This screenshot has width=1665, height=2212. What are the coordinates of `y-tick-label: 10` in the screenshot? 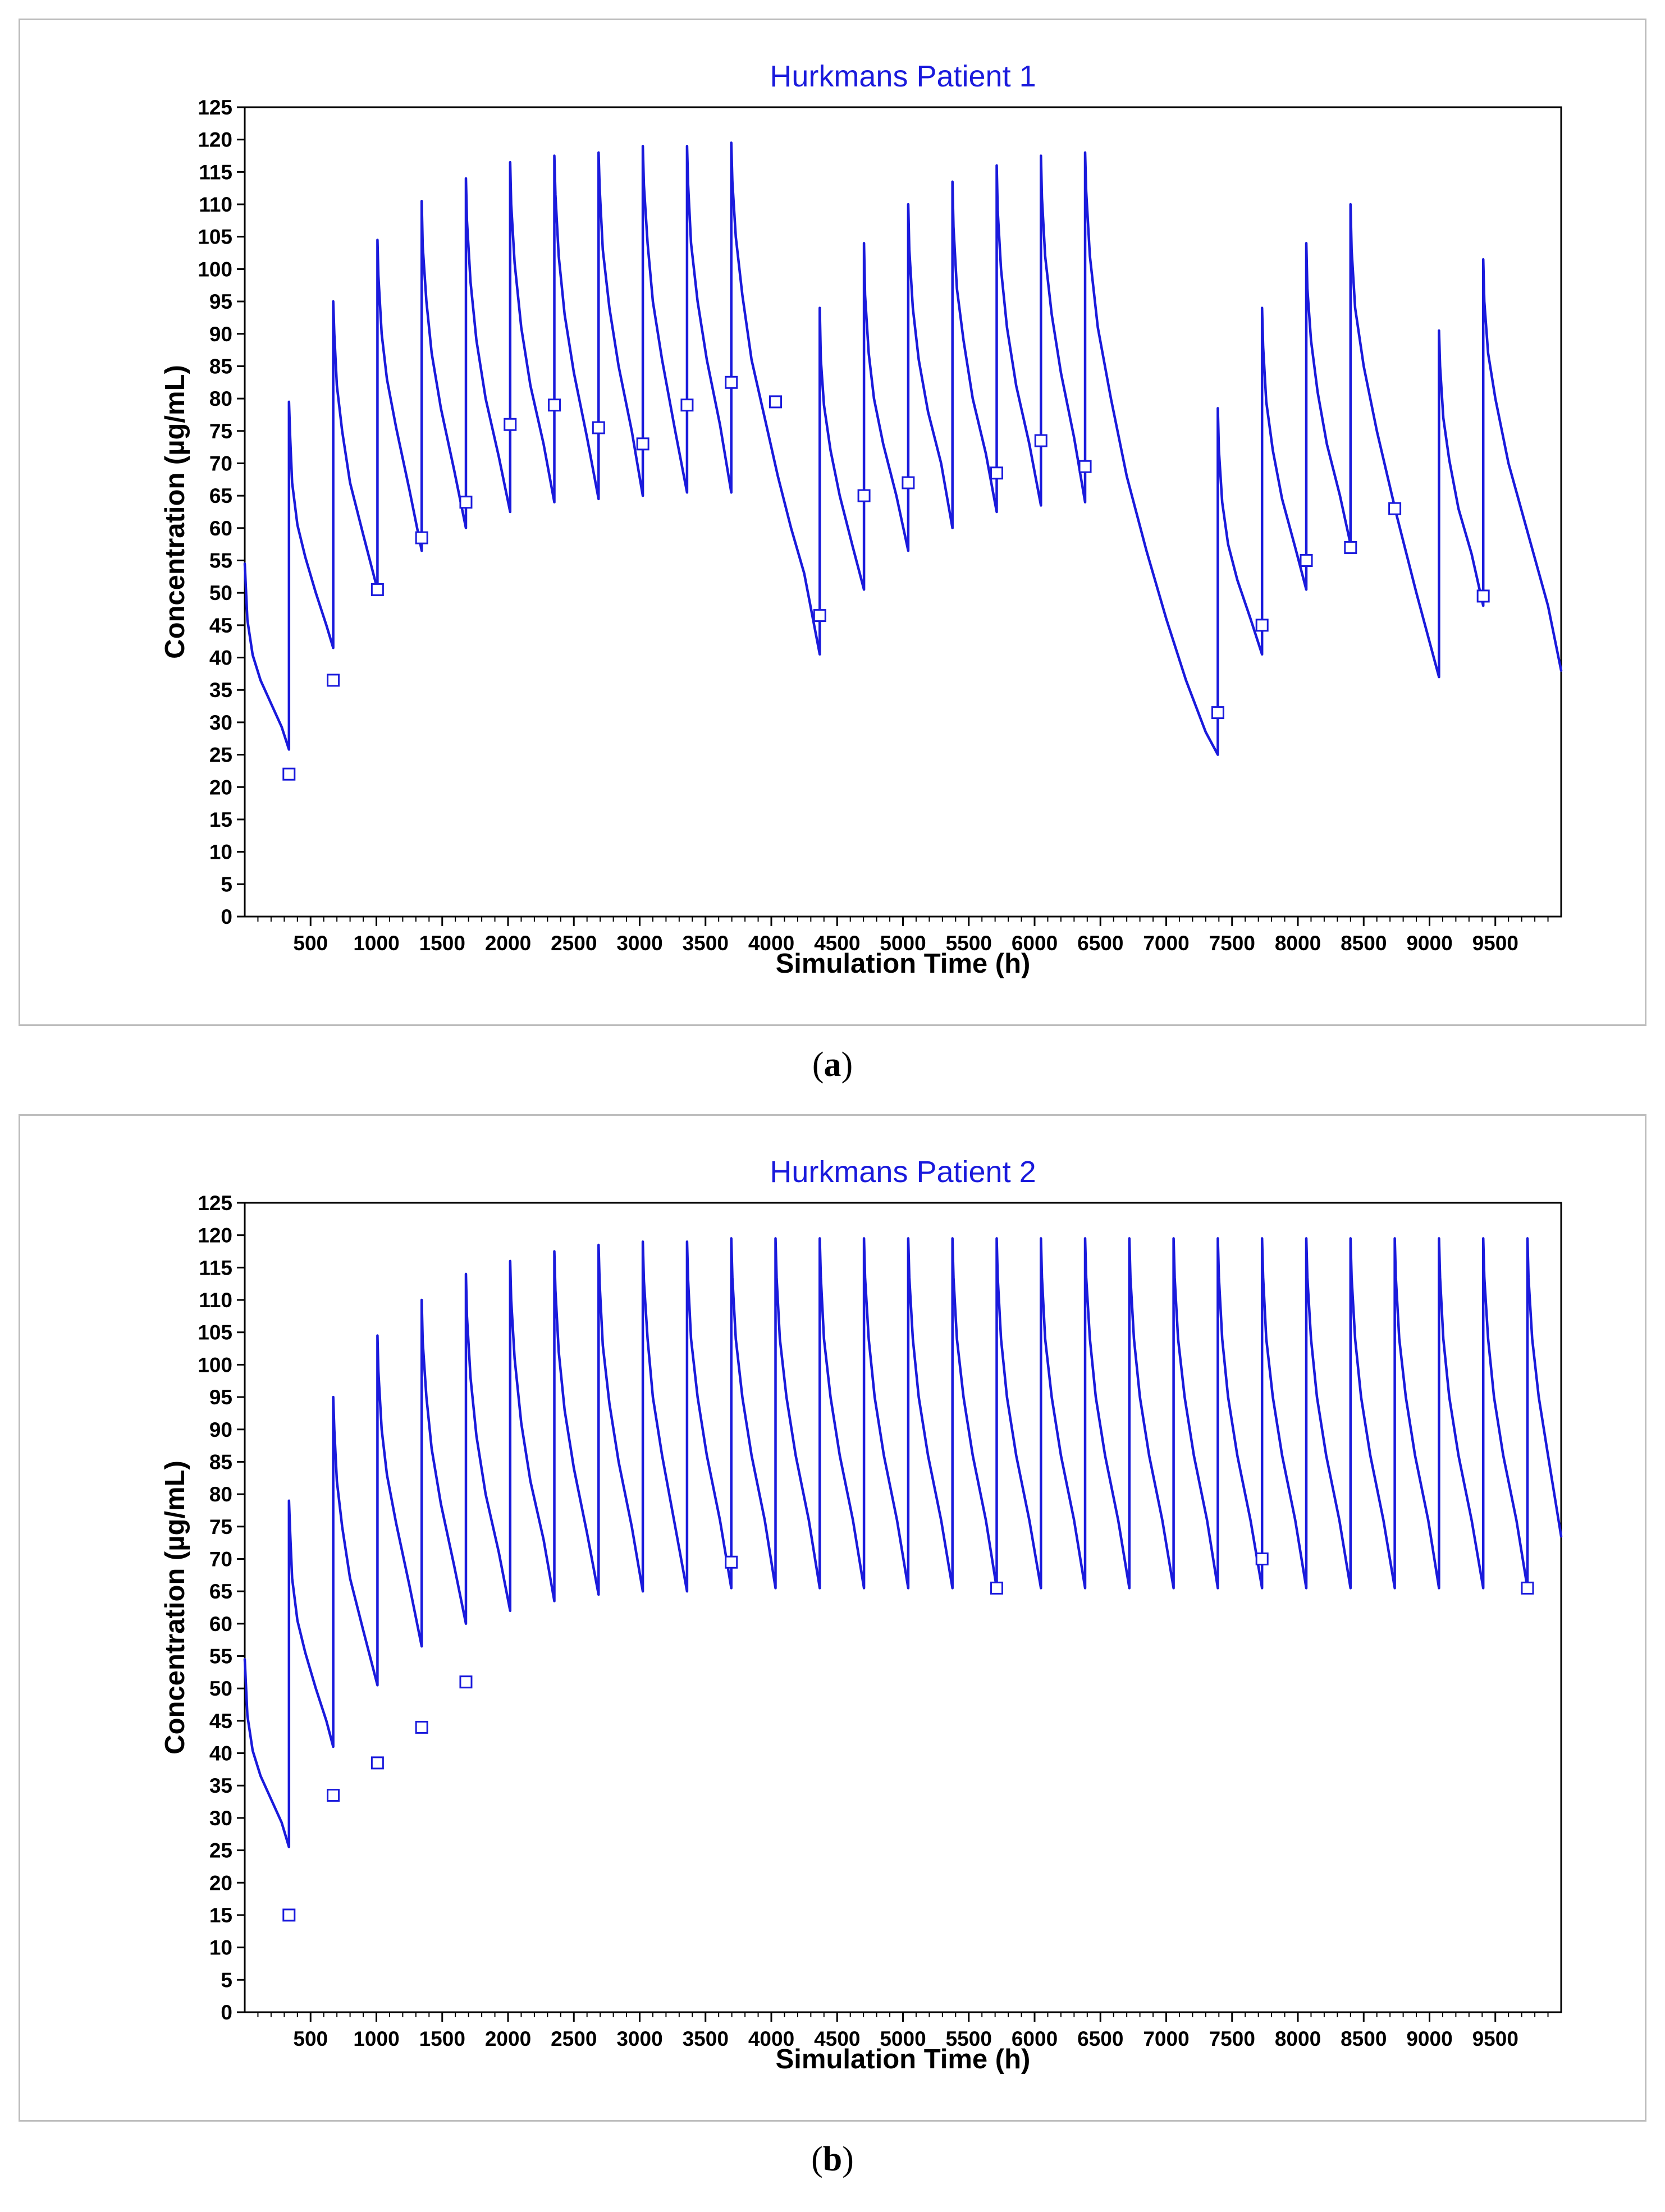 It's located at (220, 1947).